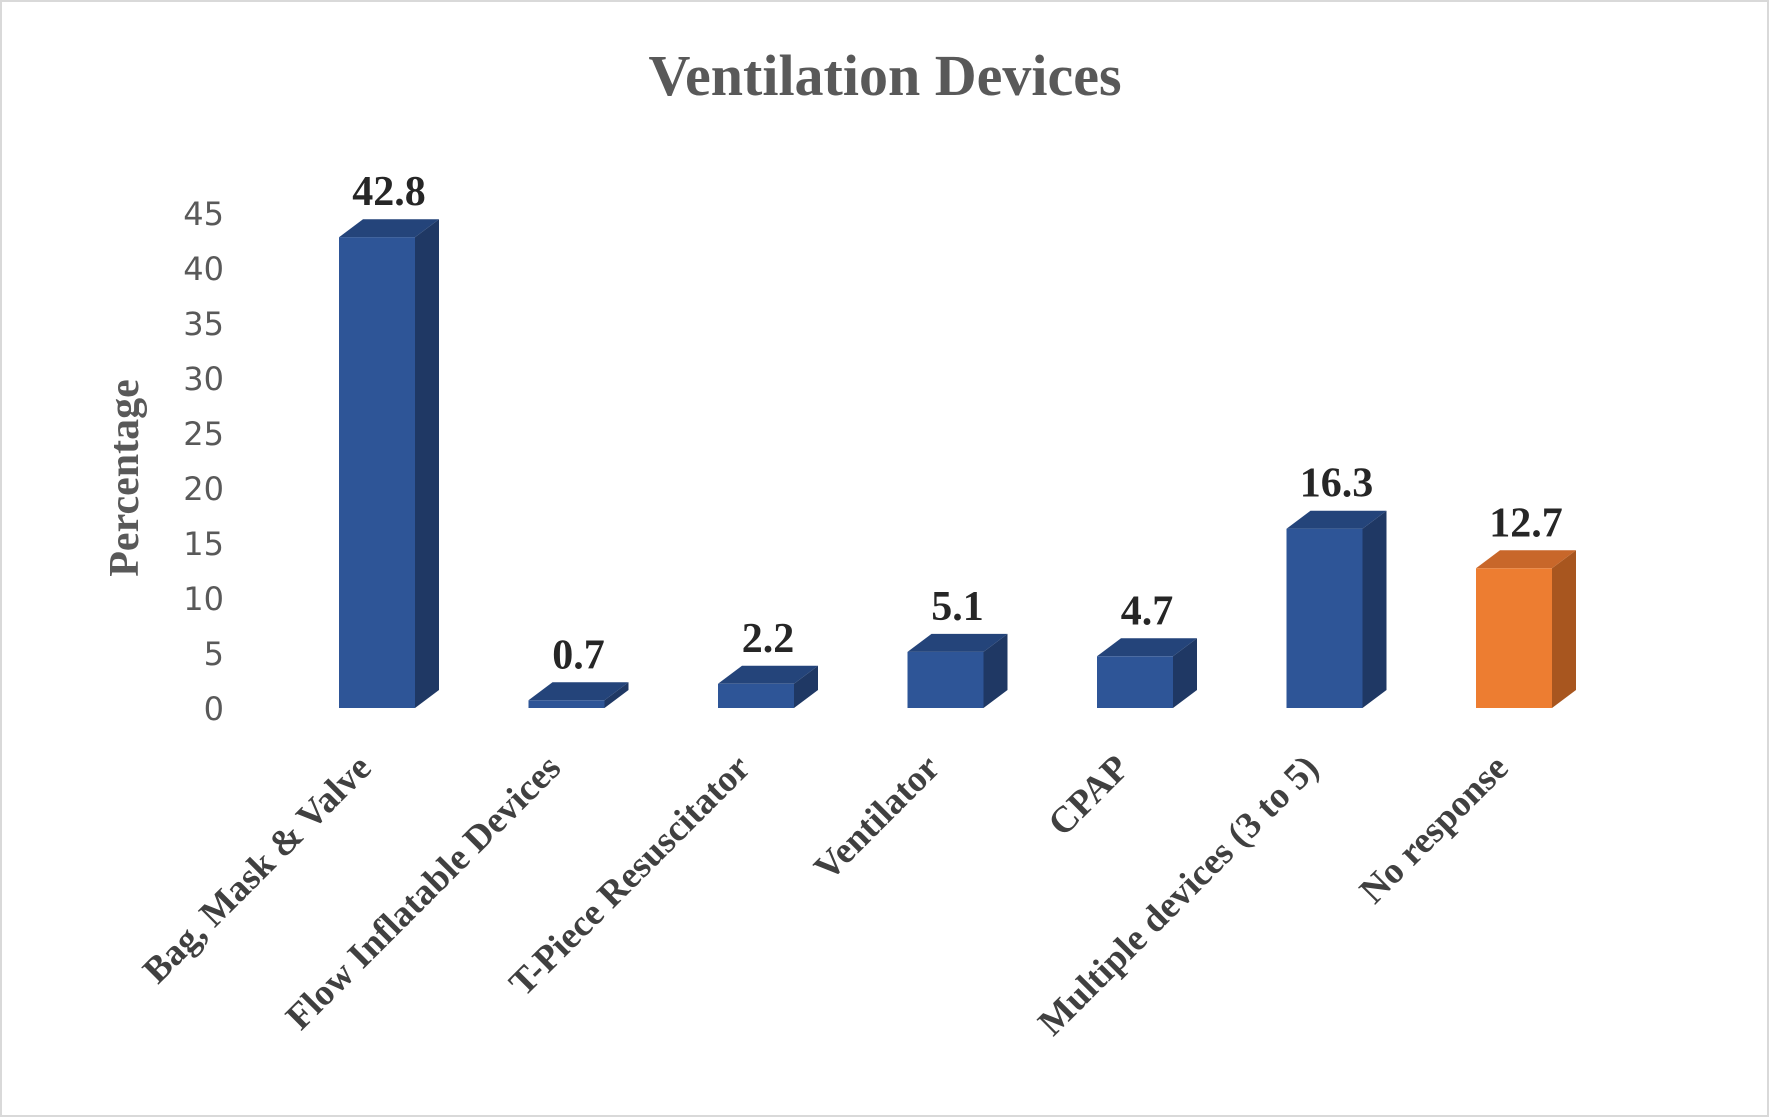 The width and height of the screenshot is (1769, 1117). Describe the element at coordinates (203, 324) in the screenshot. I see `y-tick-label: 35` at that location.